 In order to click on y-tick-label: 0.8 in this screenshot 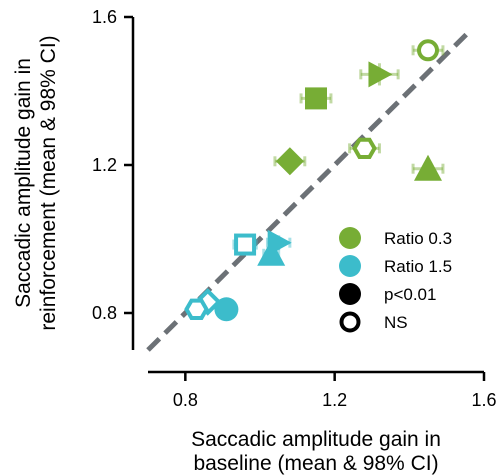, I will do `click(104, 313)`.